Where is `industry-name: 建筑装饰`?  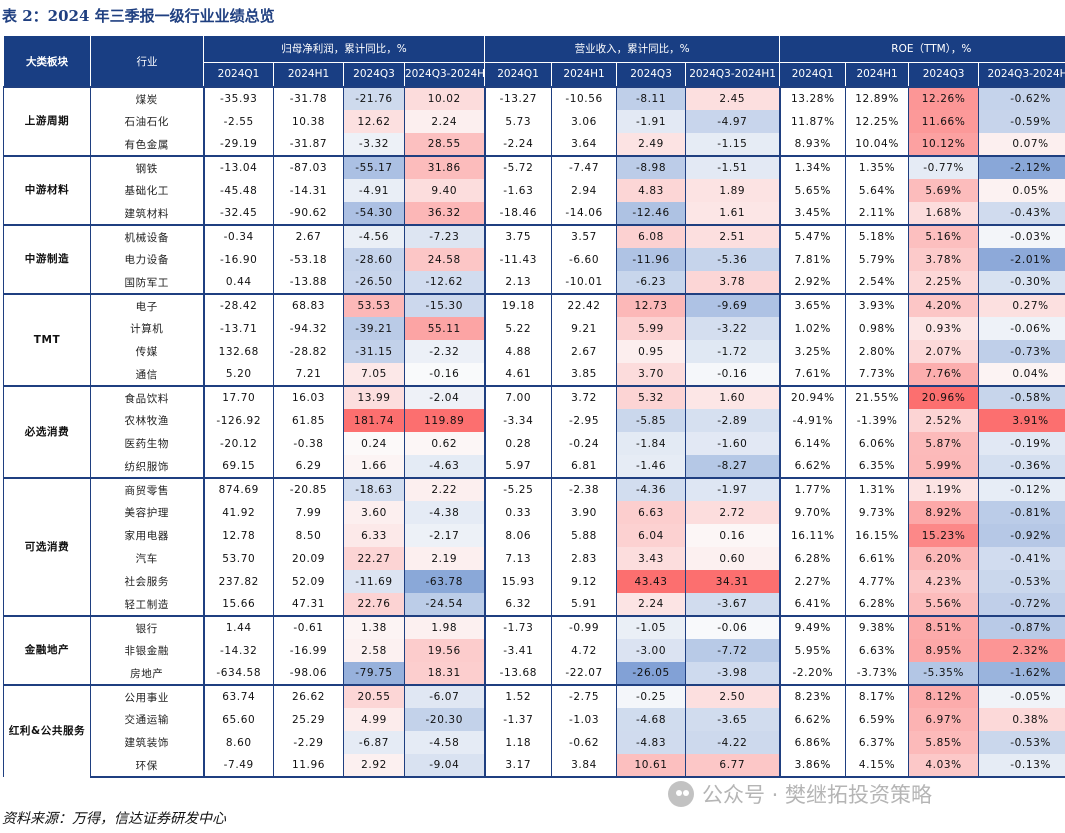 industry-name: 建筑装饰 is located at coordinates (147, 742).